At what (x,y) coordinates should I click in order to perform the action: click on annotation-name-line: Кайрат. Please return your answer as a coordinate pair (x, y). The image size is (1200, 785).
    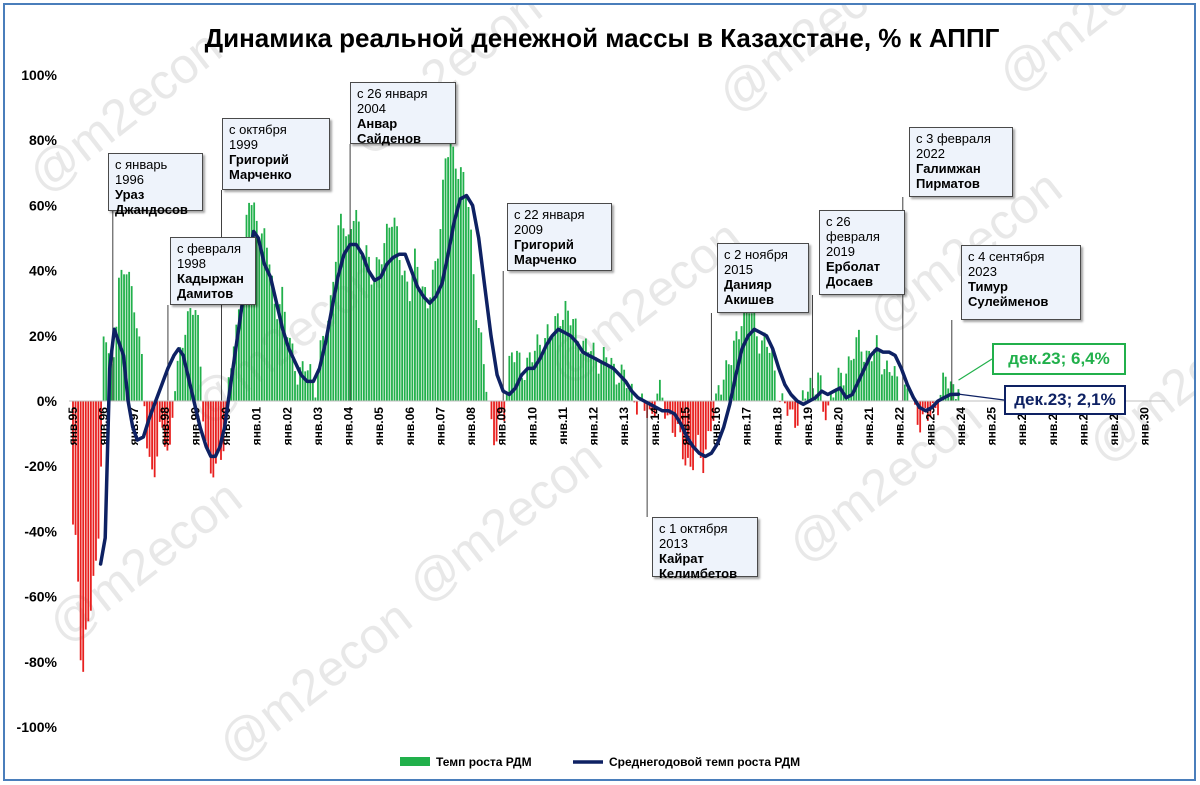
    Looking at the image, I should click on (681, 558).